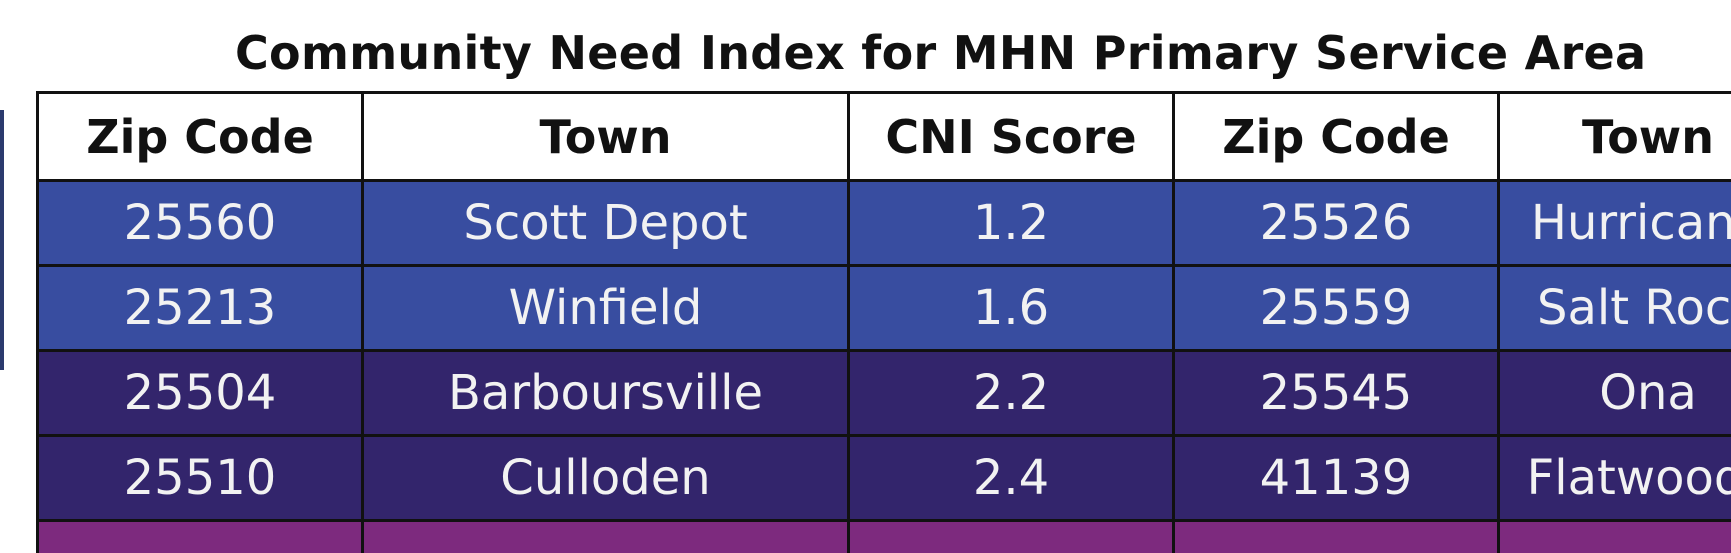  Describe the element at coordinates (200, 136) in the screenshot. I see `header-zip-code-1: Zip Code` at that location.